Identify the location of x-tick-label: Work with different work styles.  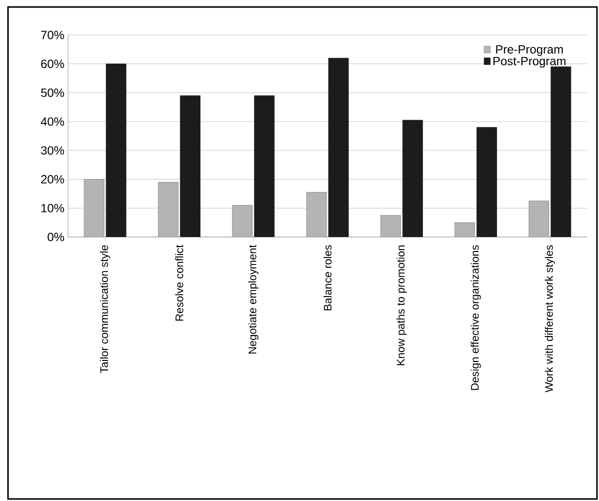
(550, 318).